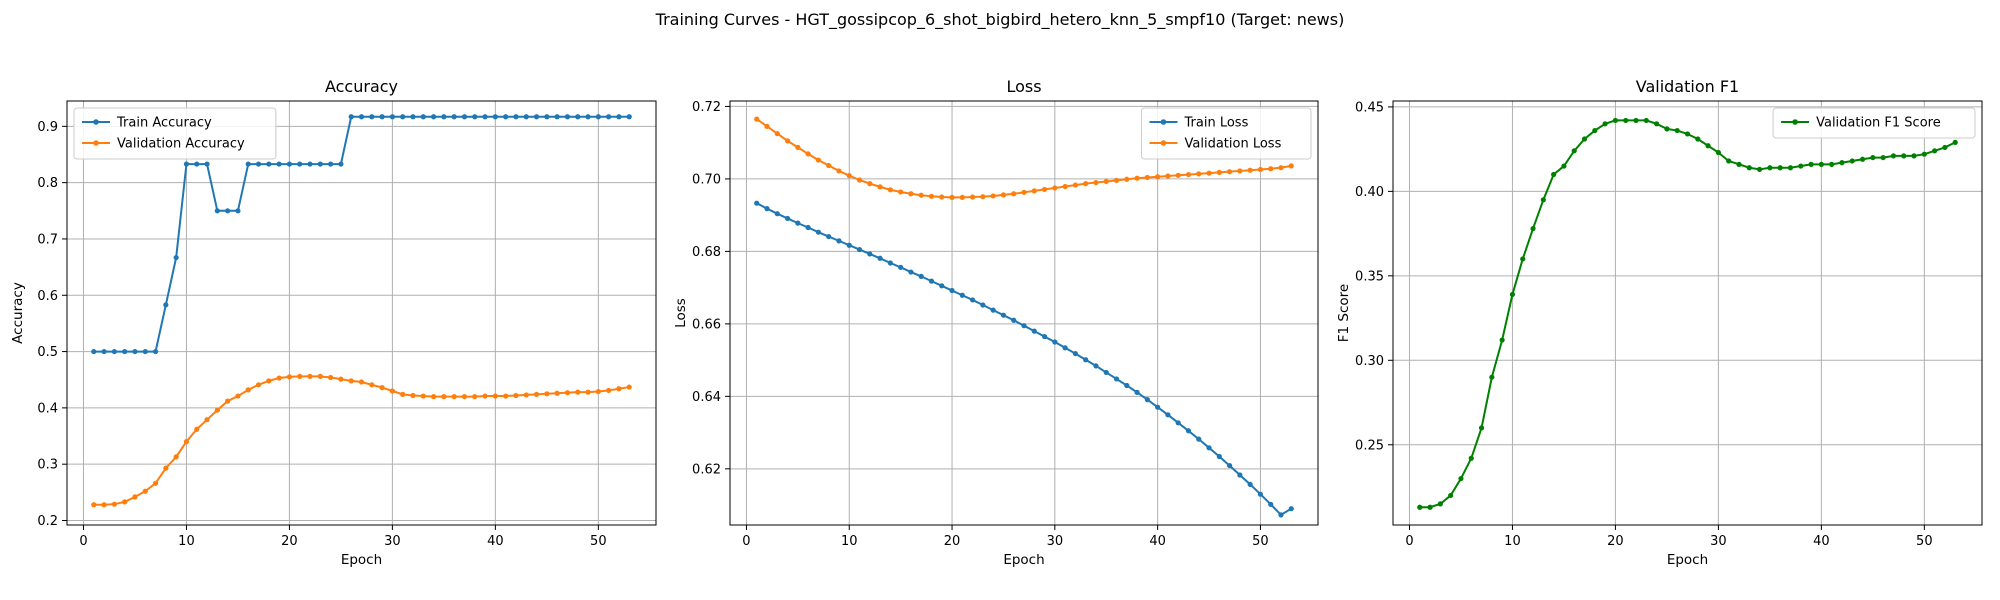  Describe the element at coordinates (361, 560) in the screenshot. I see `accuracy-x-axis-label: Epoch` at that location.